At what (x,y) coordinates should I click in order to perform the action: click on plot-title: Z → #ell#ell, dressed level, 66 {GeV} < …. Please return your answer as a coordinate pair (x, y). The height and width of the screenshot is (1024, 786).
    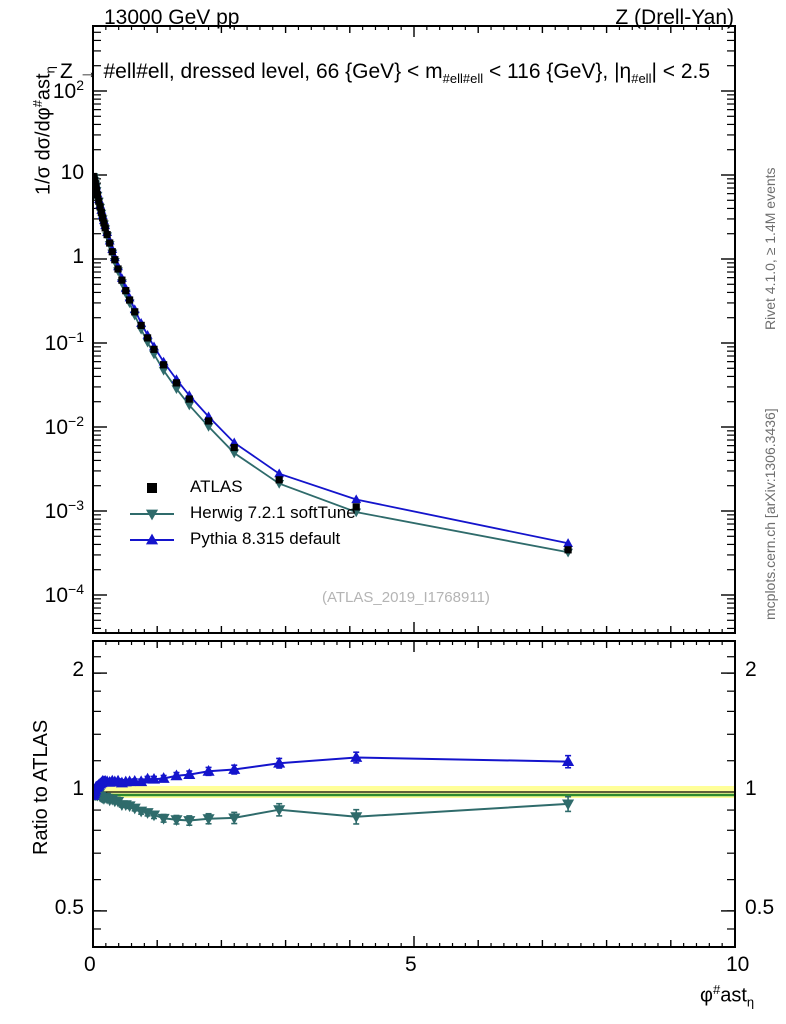
    Looking at the image, I should click on (385, 73).